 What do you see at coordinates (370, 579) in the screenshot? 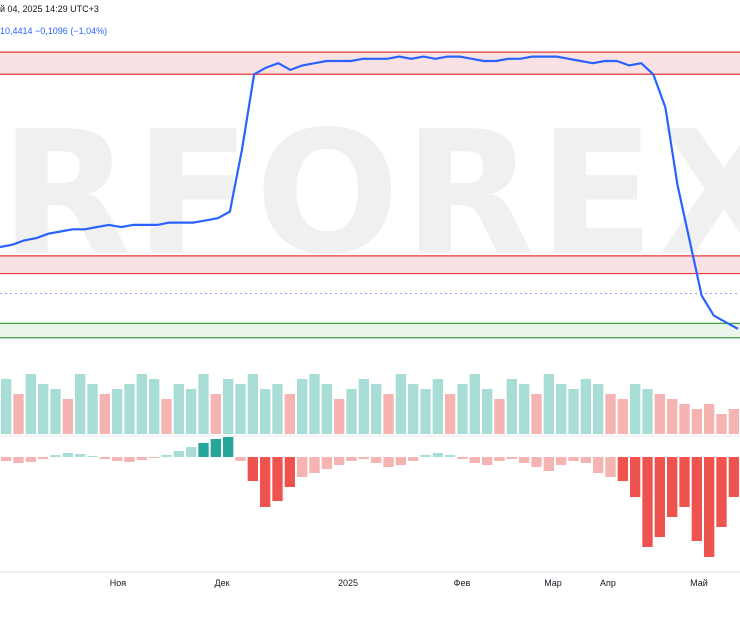
I see `x-axis: Ноя Дек 2025 Фев Мар Апр Май` at bounding box center [370, 579].